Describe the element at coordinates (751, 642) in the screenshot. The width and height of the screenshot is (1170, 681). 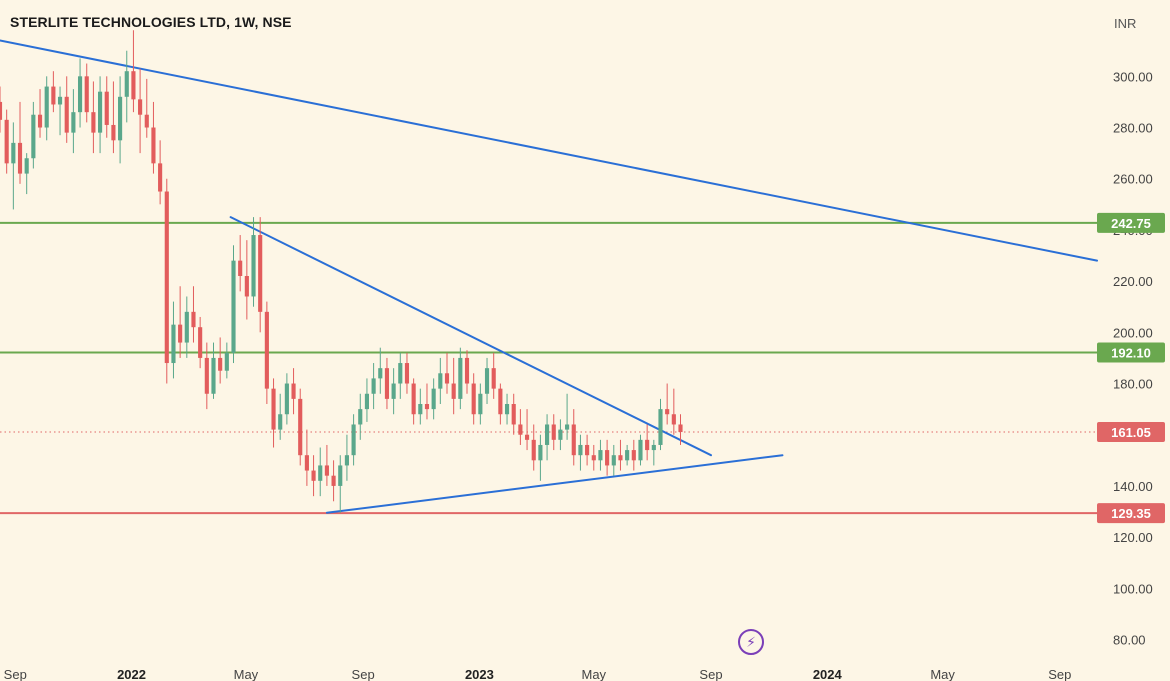
I see `lightning-bolt-icon: ⚡` at that location.